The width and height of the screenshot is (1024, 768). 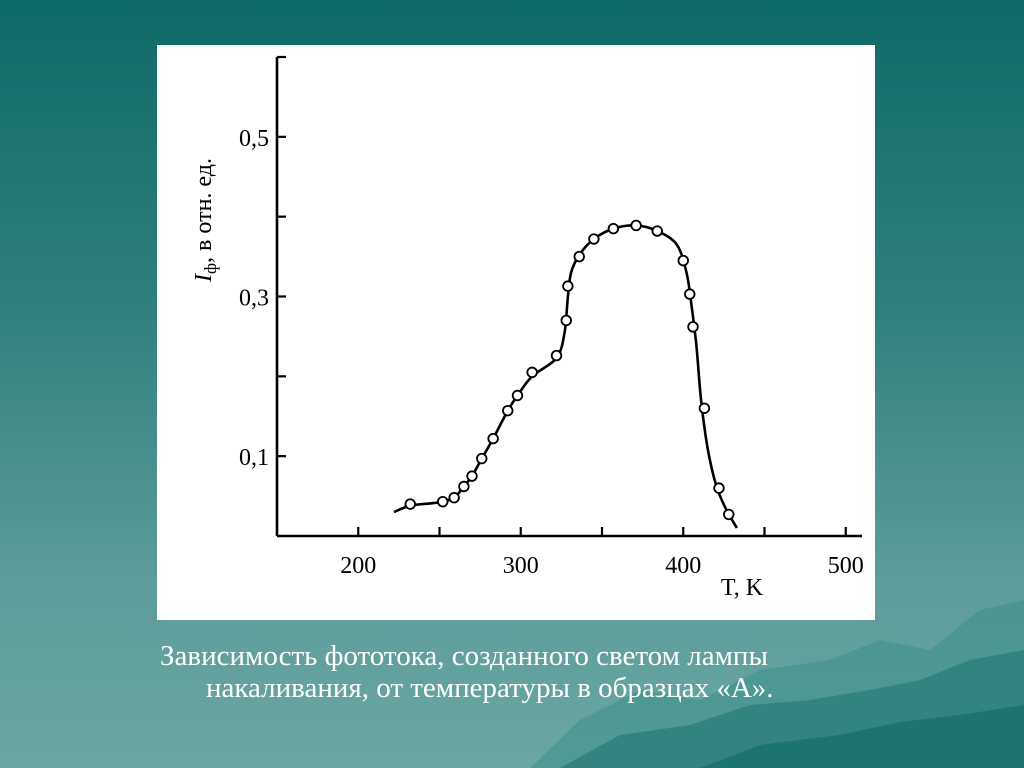 What do you see at coordinates (683, 566) in the screenshot?
I see `x-tick-label: 400` at bounding box center [683, 566].